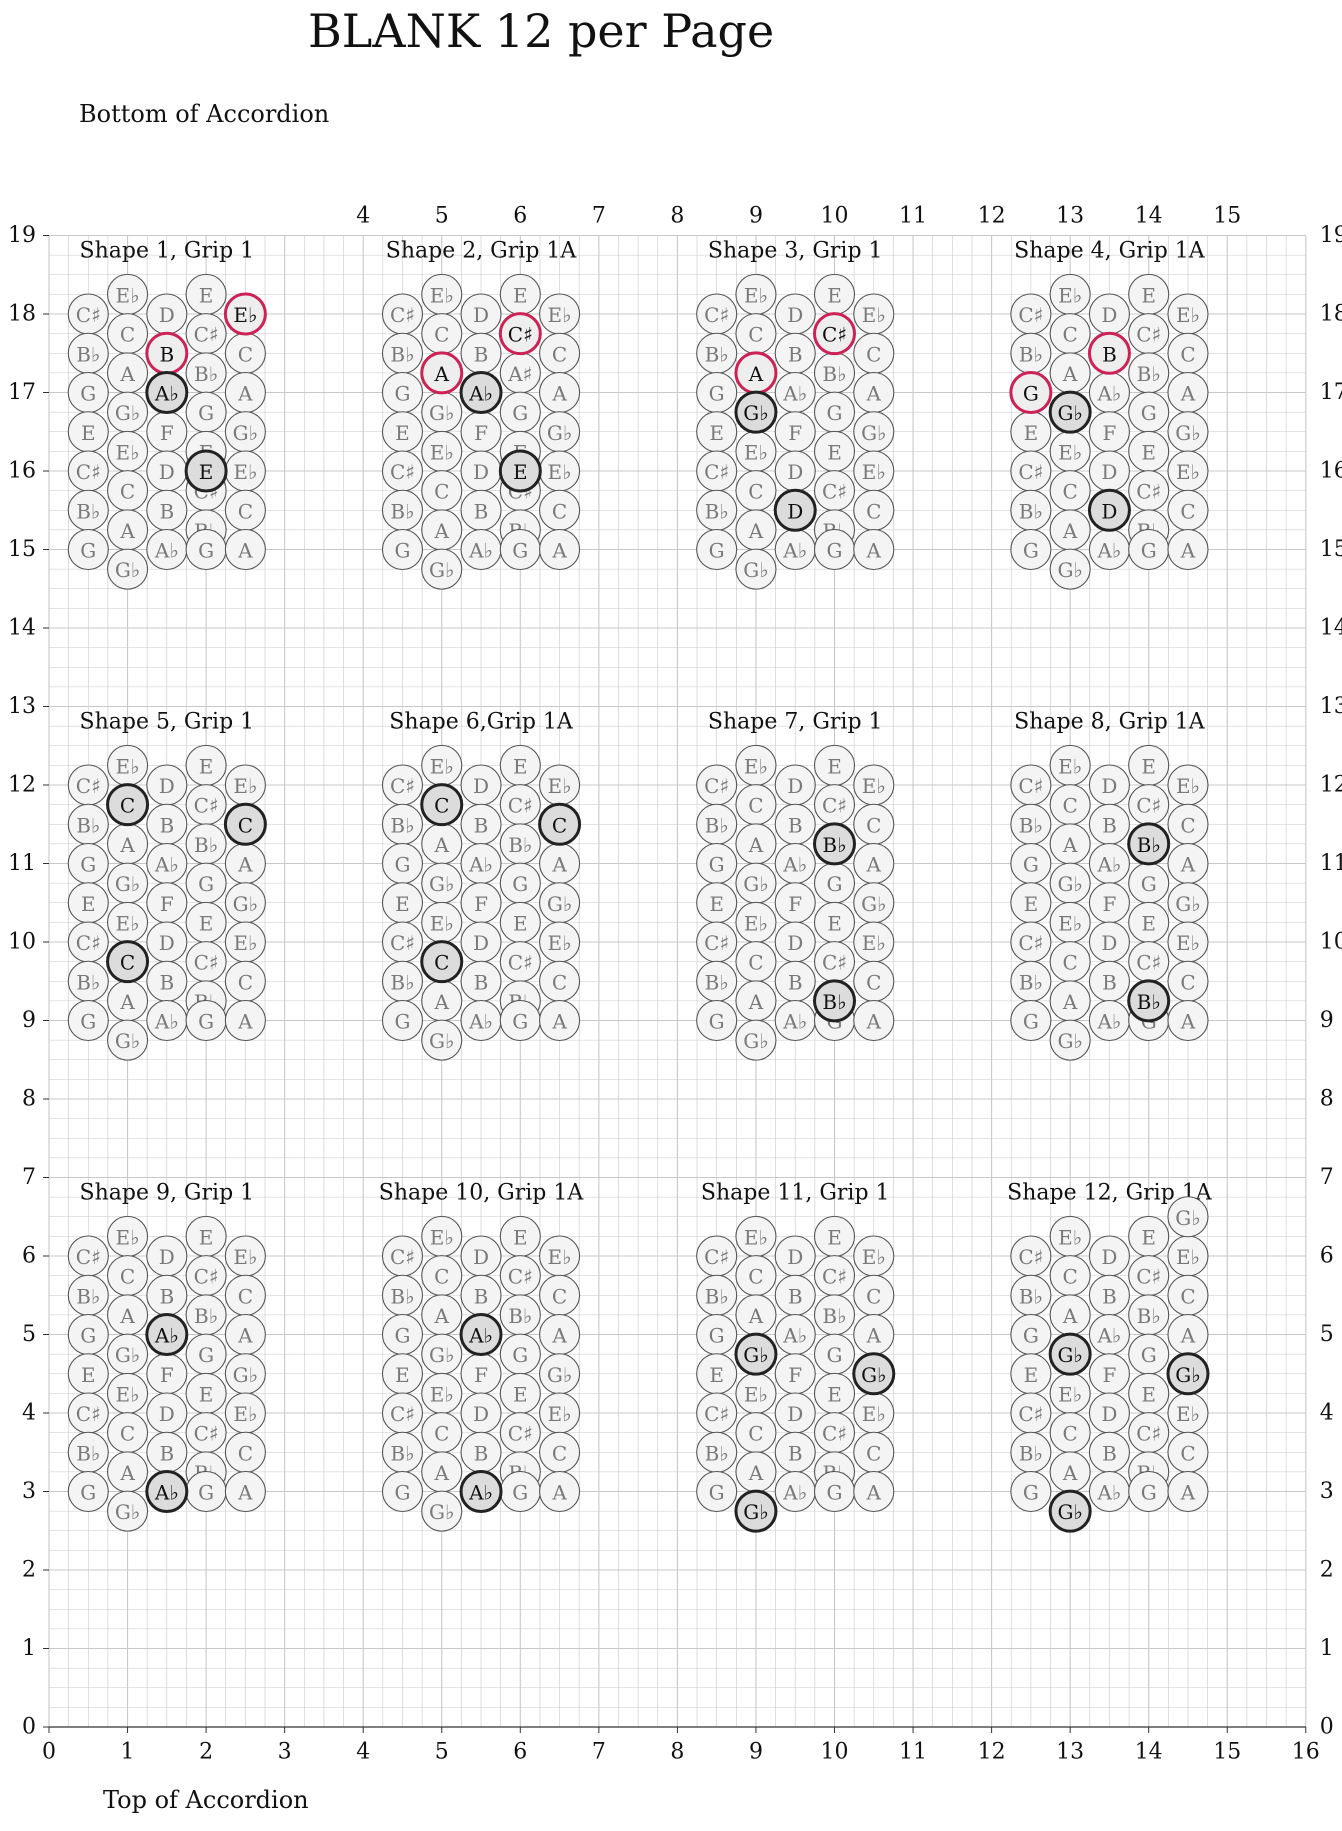 Image resolution: width=1342 pixels, height=1831 pixels. I want to click on x-top-tick-label: 13, so click(1070, 216).